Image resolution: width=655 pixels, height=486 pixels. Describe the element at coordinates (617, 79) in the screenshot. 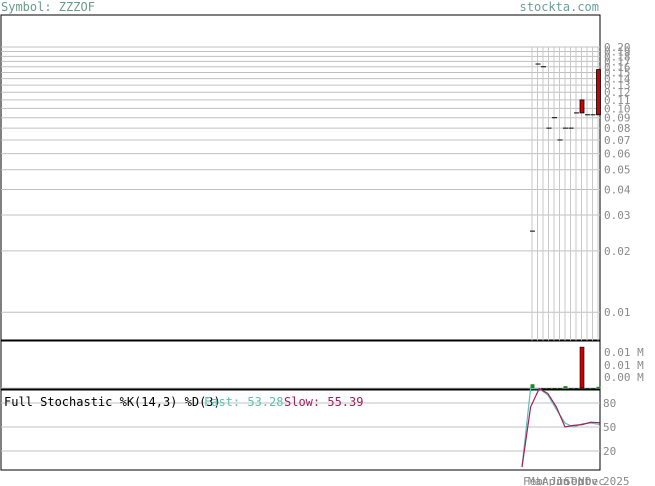

I see `price-tick-label: 0.14` at that location.